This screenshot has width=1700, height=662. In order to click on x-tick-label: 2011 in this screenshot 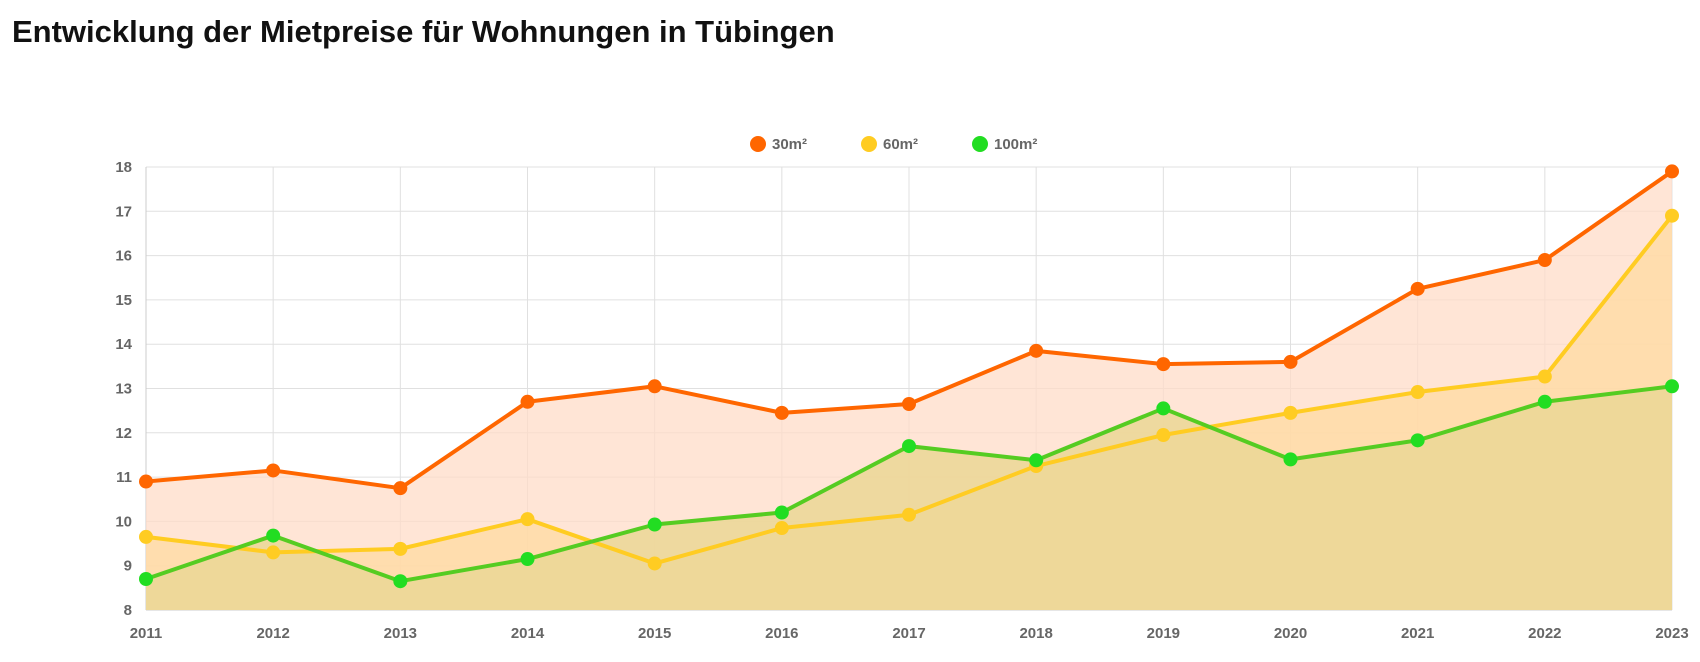, I will do `click(146, 633)`.